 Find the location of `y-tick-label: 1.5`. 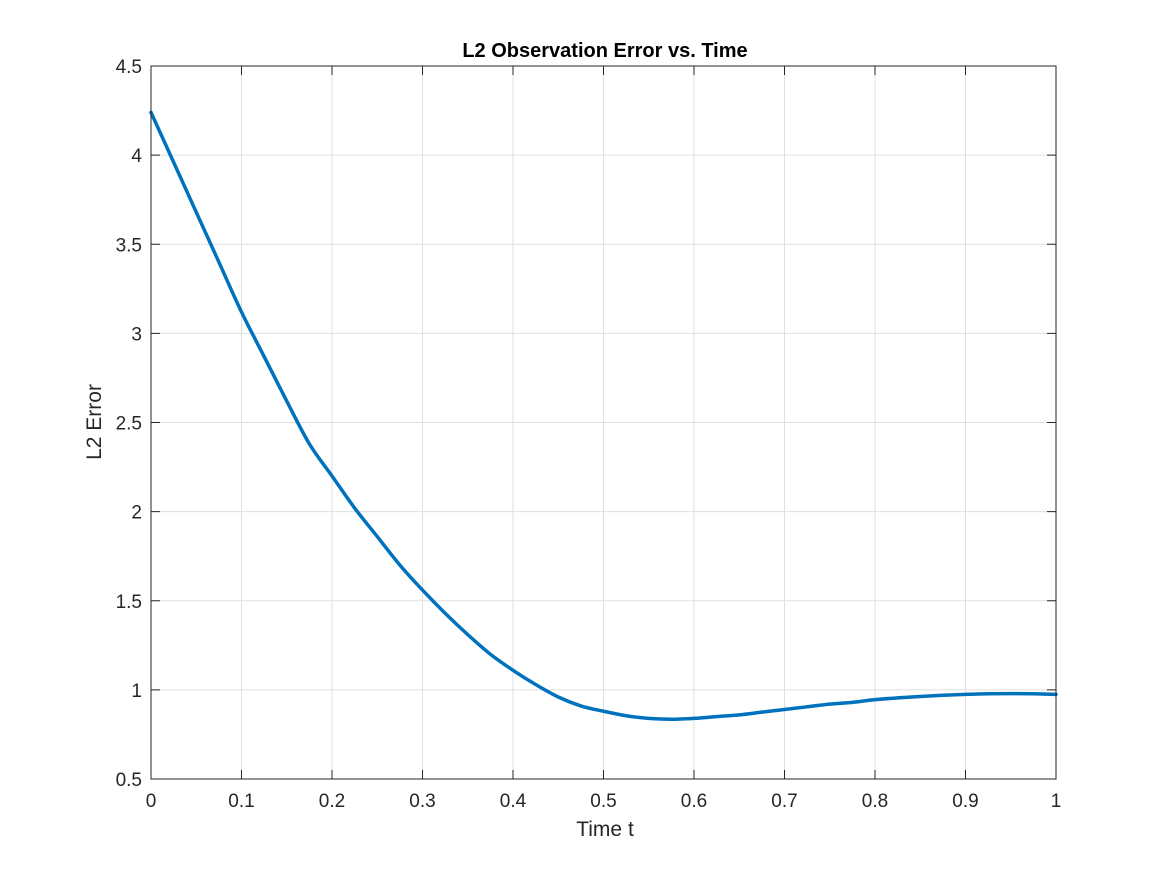

y-tick-label: 1.5 is located at coordinates (129, 602).